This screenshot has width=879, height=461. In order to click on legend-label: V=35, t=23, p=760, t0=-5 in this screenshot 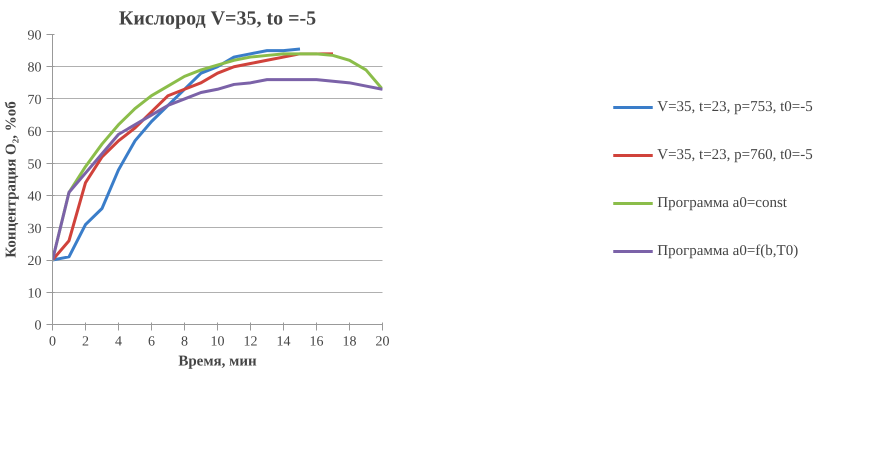, I will do `click(735, 155)`.